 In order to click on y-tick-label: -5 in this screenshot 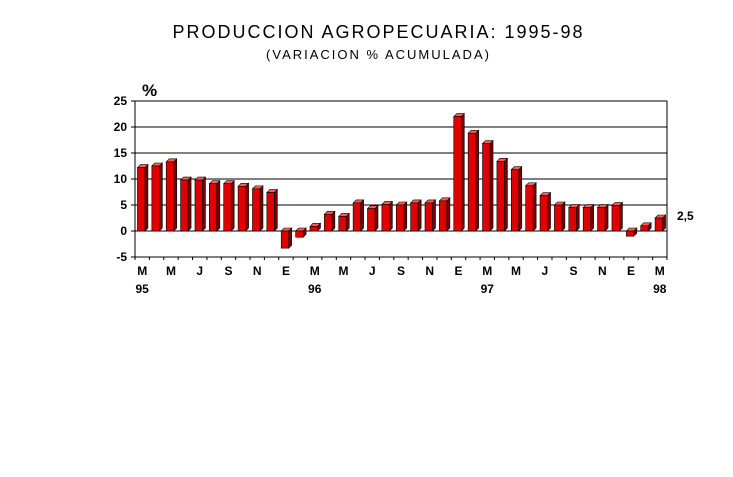, I will do `click(121, 257)`.